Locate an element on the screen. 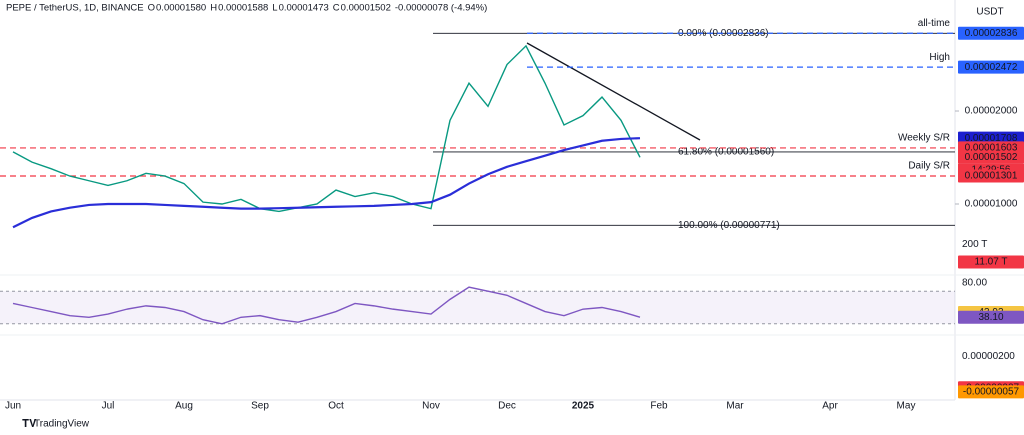 The image size is (1024, 435). x-tick-label: Feb is located at coordinates (659, 406).